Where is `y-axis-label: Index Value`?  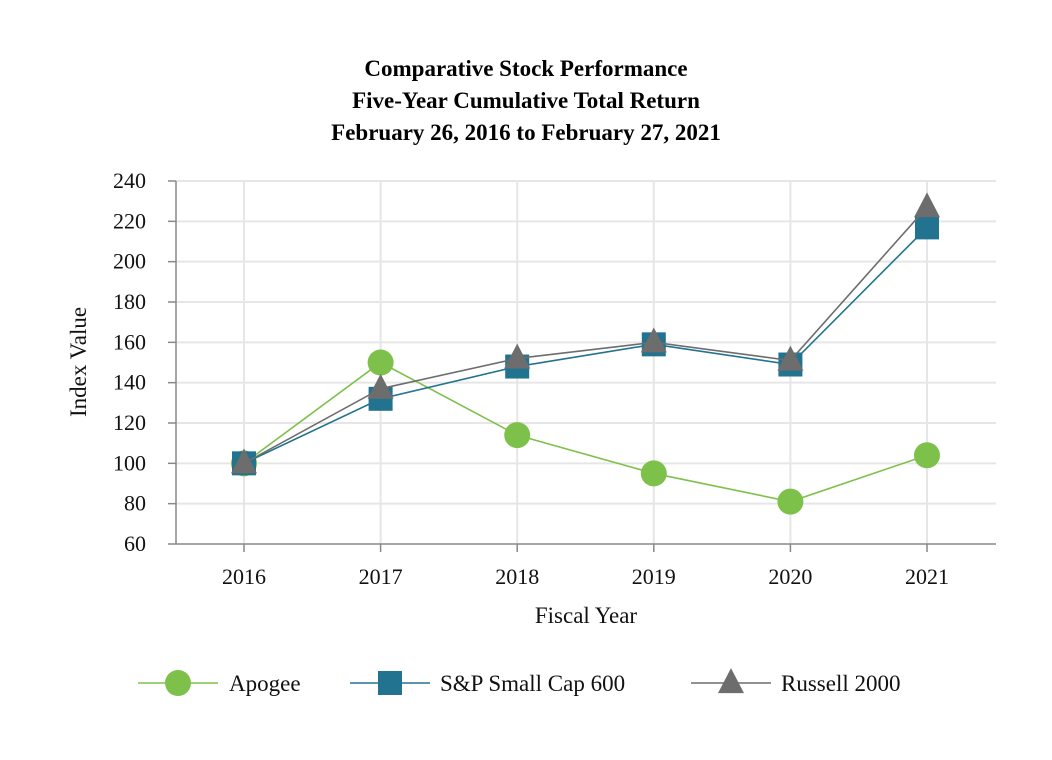
y-axis-label: Index Value is located at coordinates (78, 362).